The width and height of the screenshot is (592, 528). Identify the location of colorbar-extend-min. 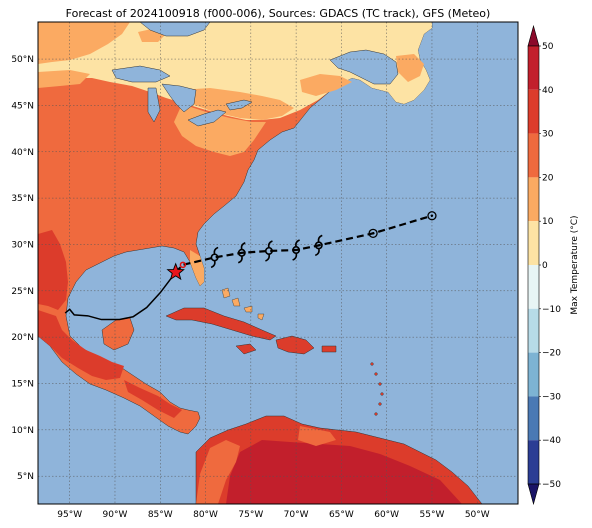
(533, 494).